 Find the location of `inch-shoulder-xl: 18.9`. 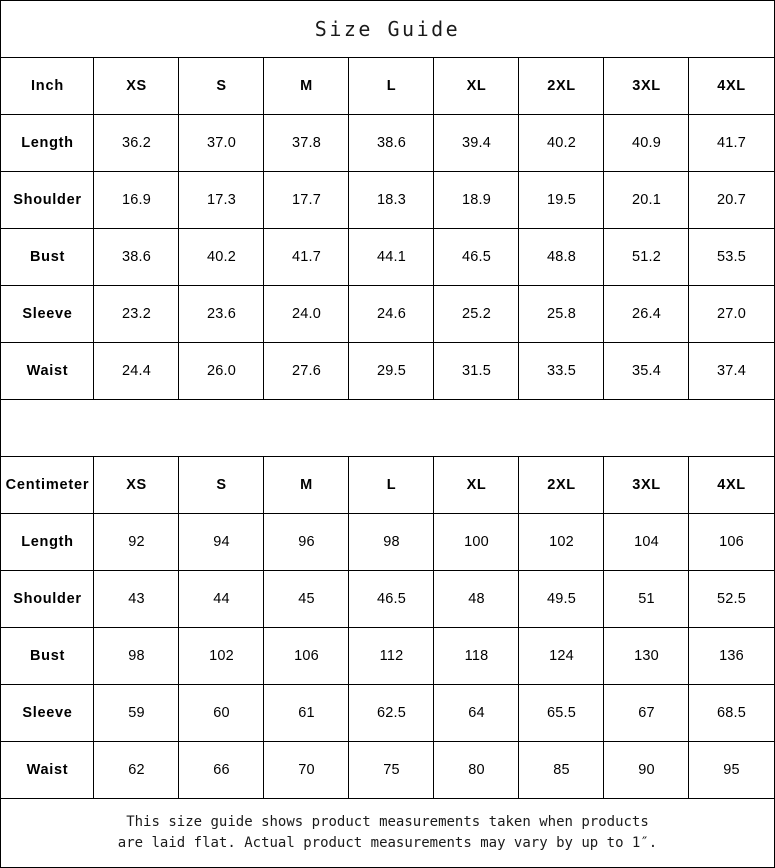

inch-shoulder-xl: 18.9 is located at coordinates (476, 200).